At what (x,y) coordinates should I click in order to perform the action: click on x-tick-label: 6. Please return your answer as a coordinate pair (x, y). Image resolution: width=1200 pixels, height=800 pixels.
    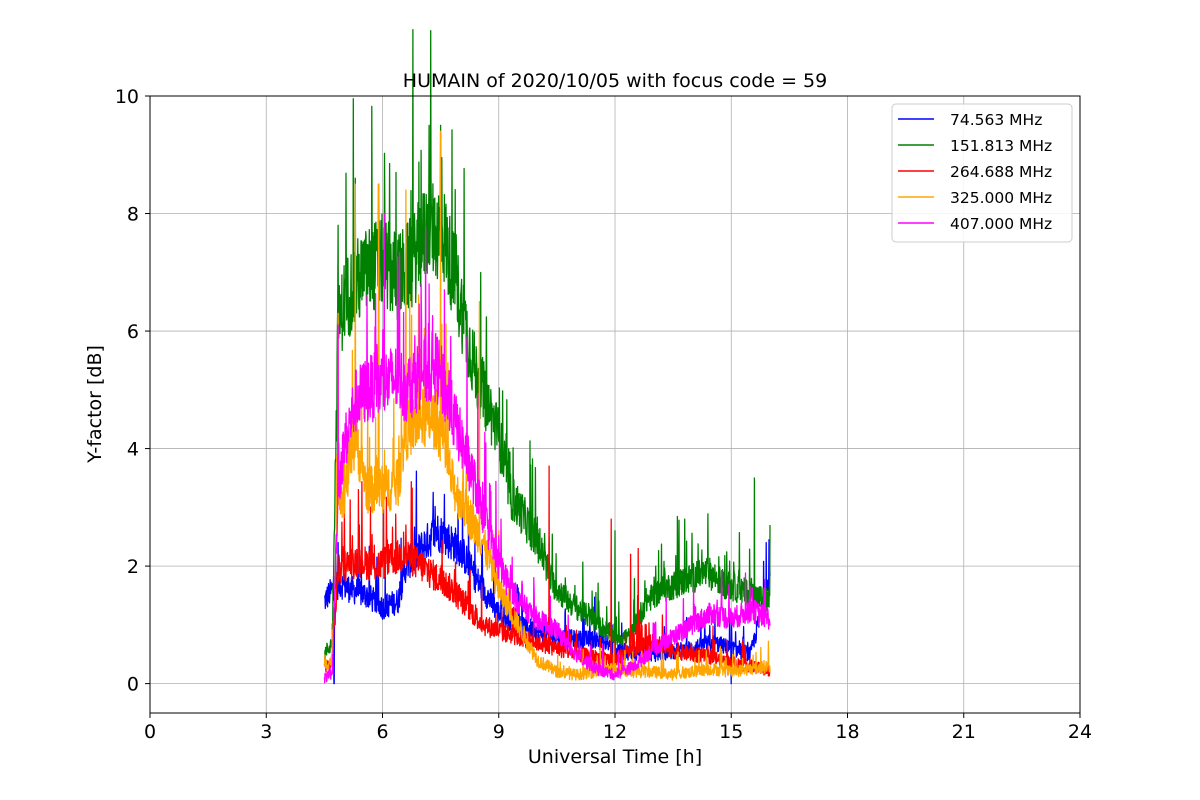
    Looking at the image, I should click on (382, 732).